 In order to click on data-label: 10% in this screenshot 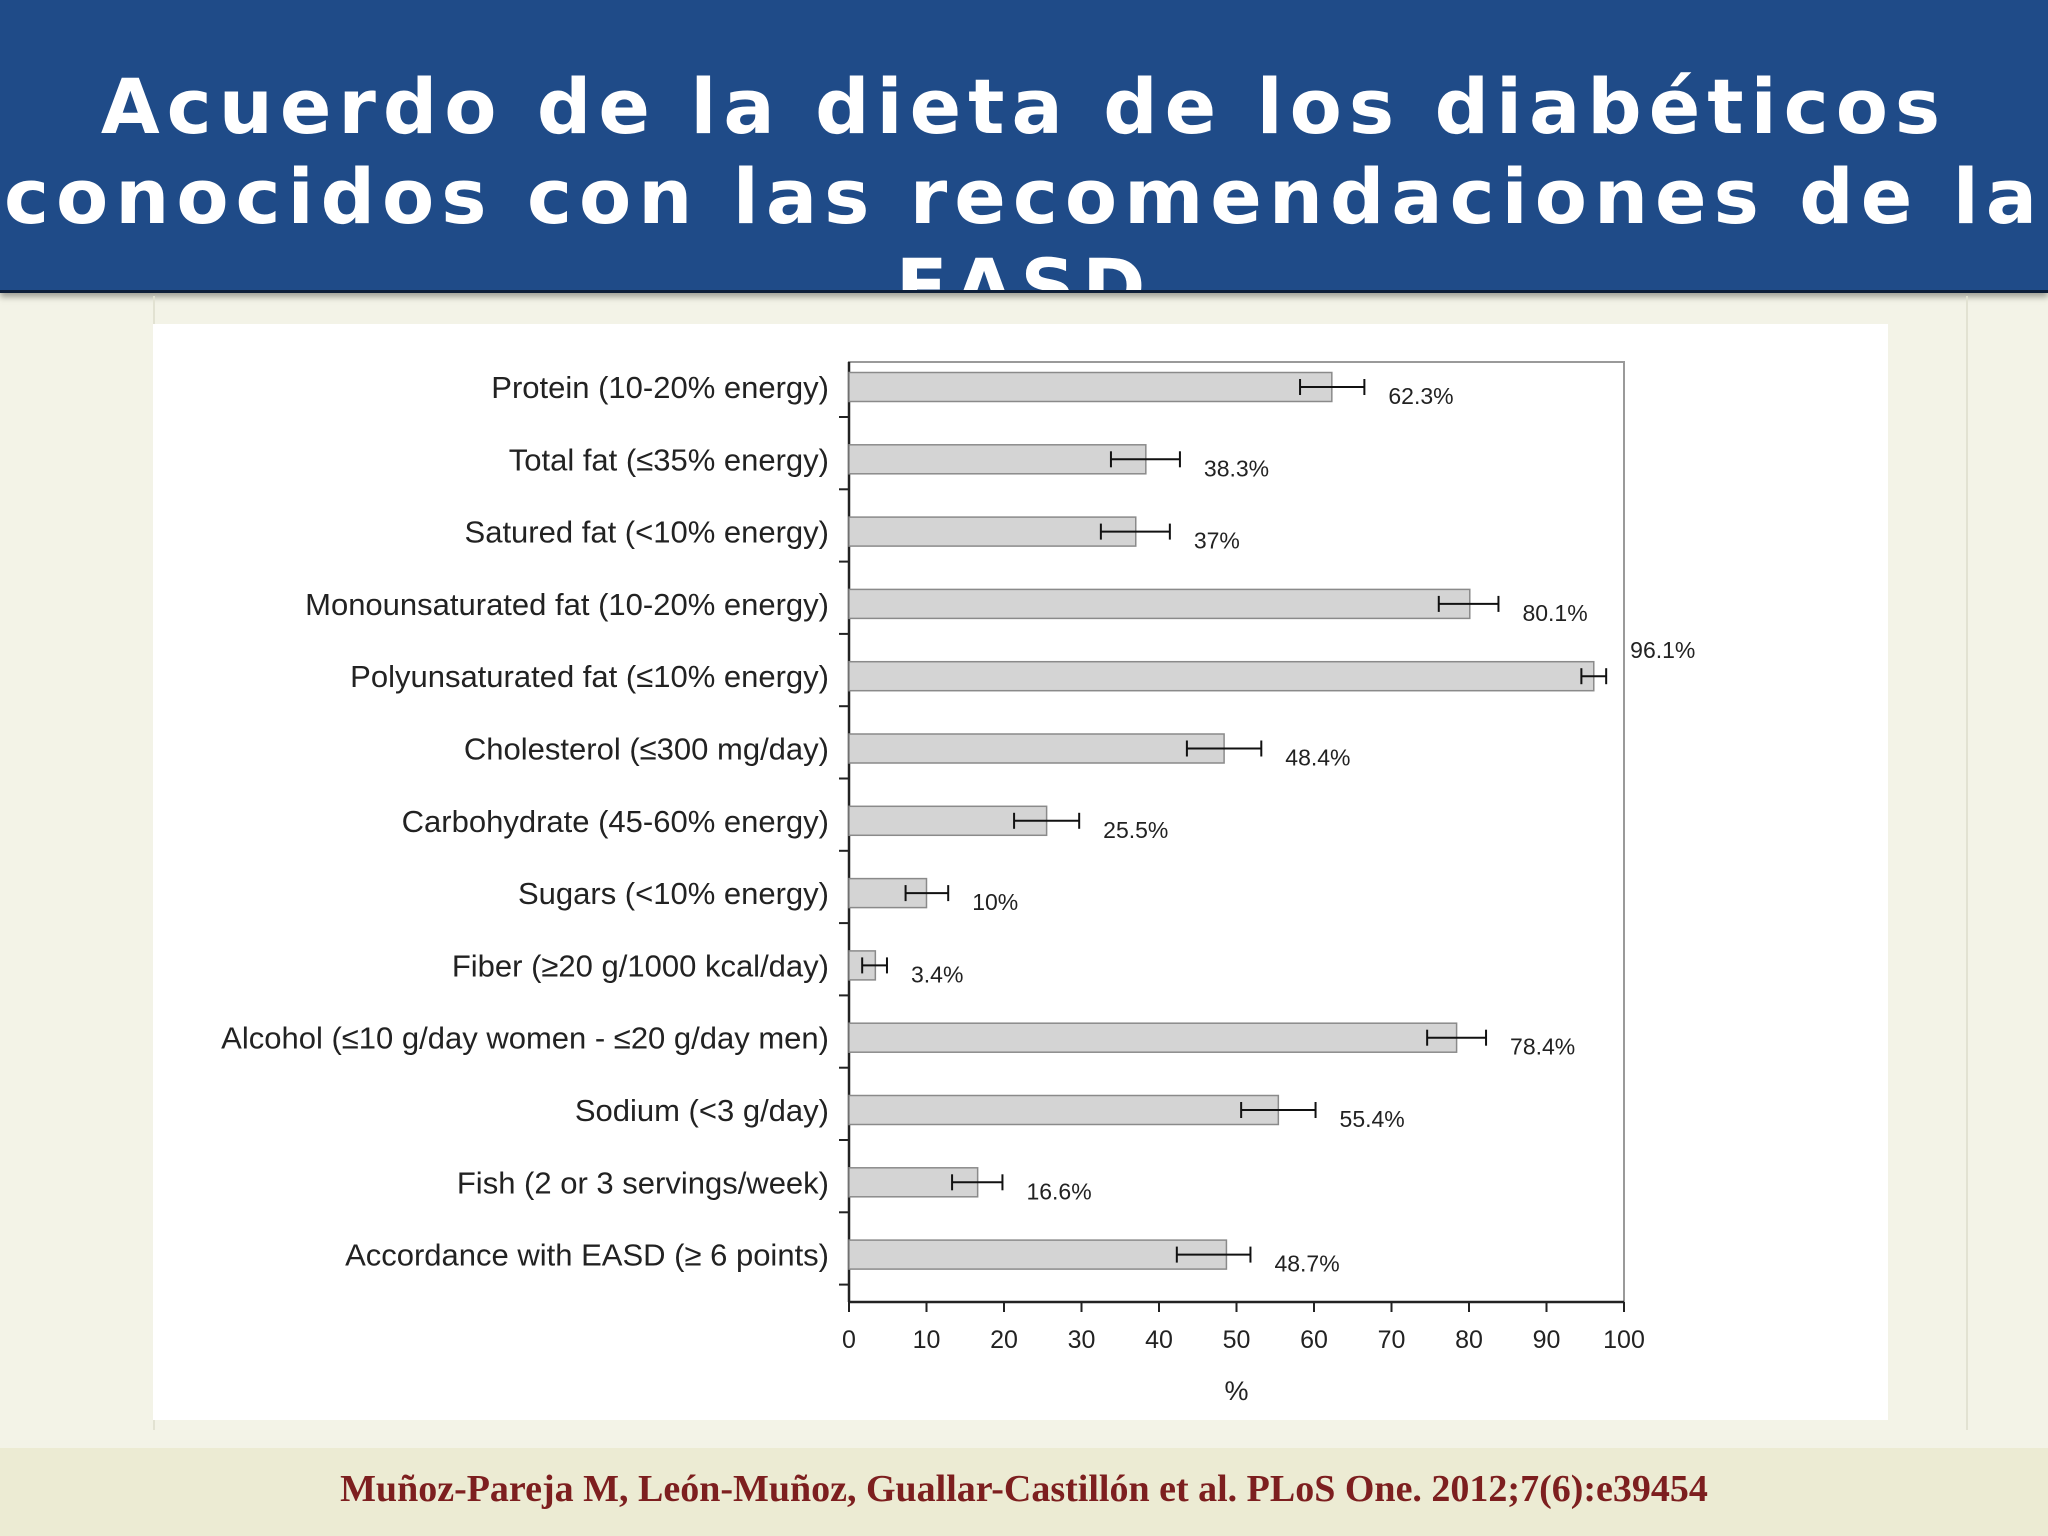, I will do `click(995, 902)`.